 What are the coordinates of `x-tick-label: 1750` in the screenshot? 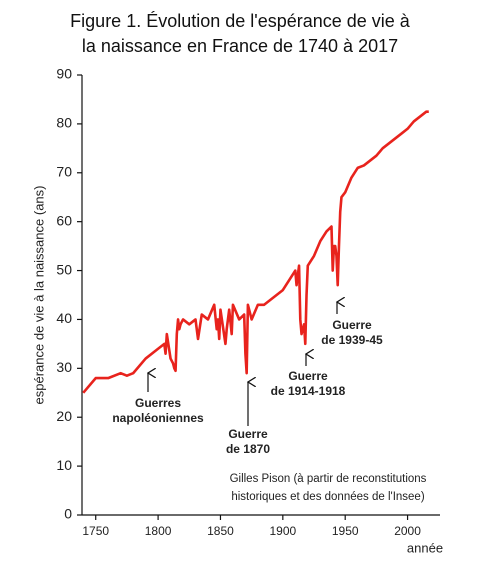 It's located at (95, 531).